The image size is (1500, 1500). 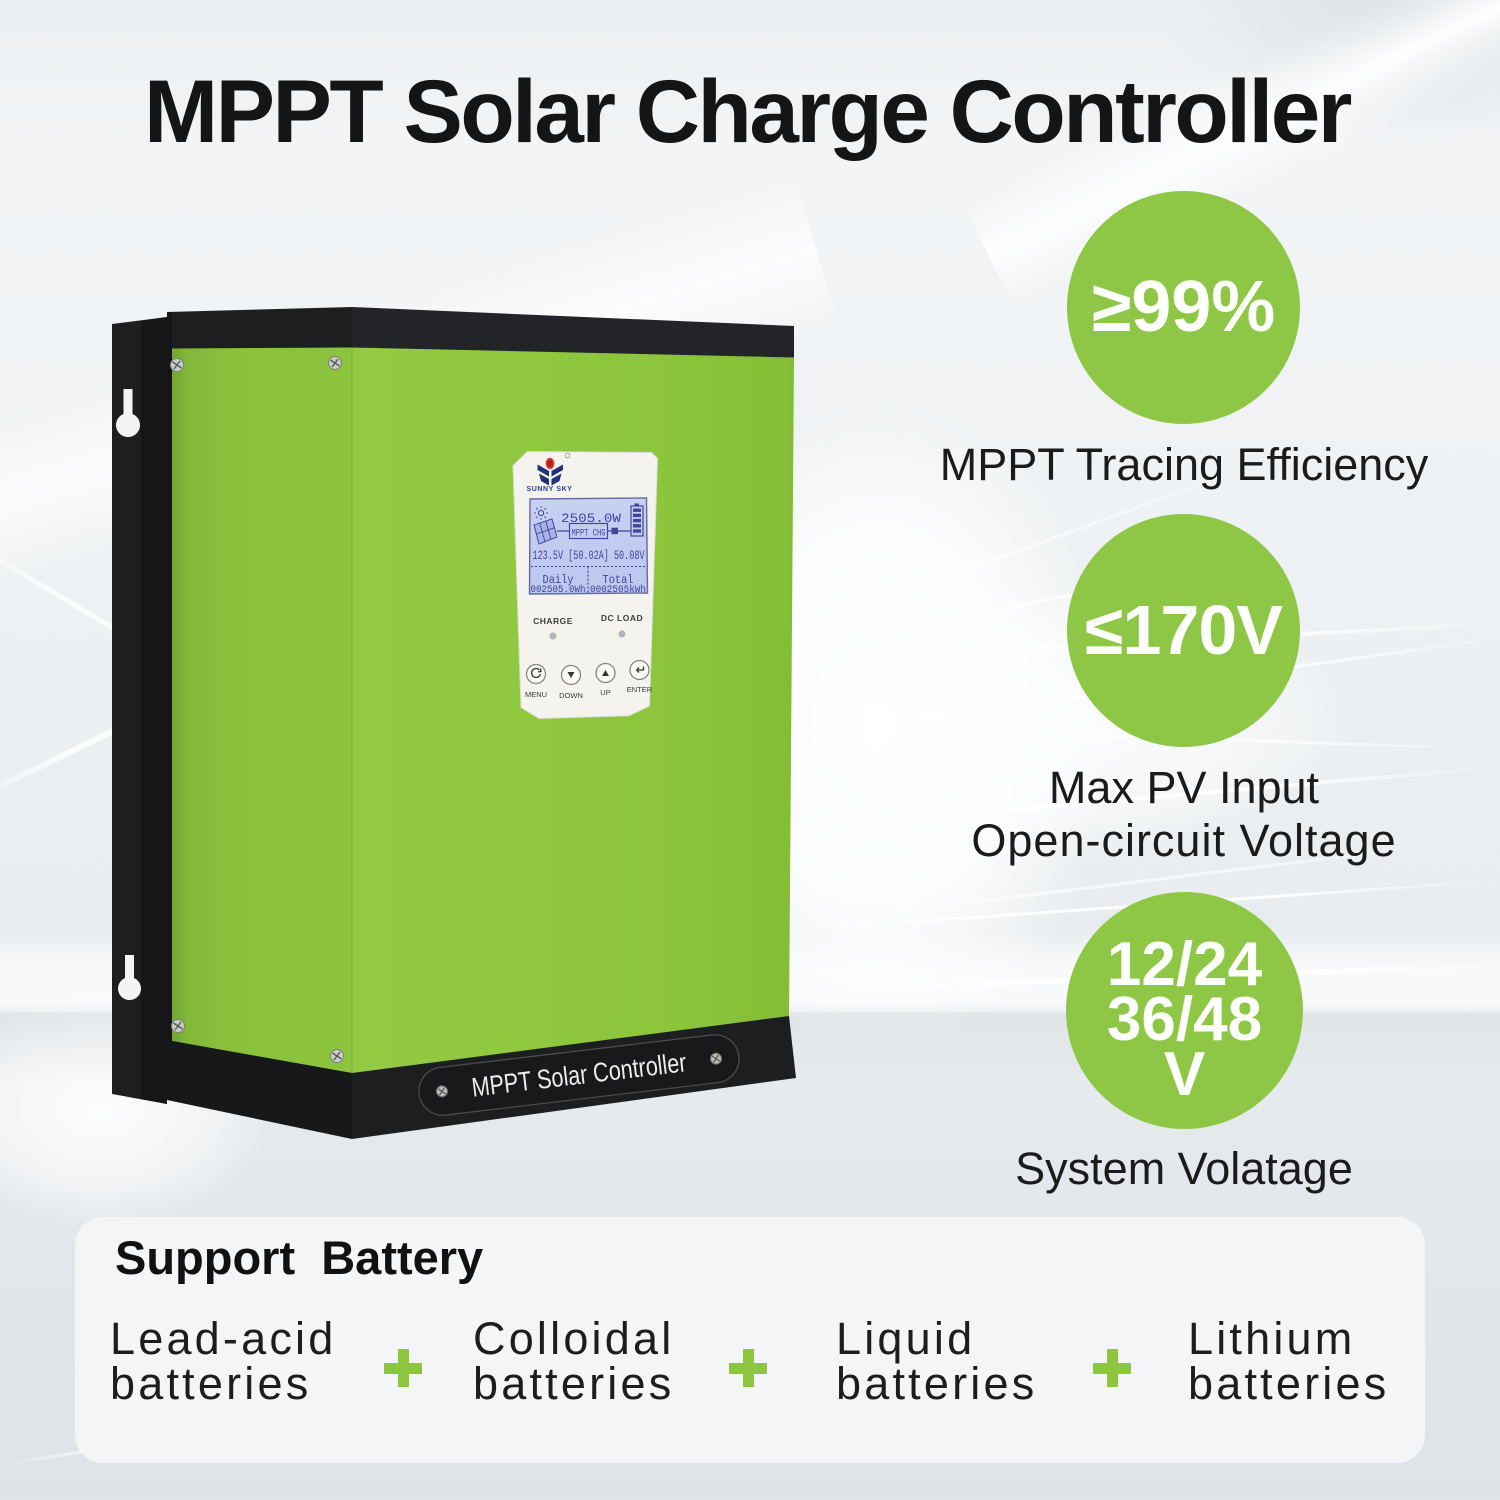 What do you see at coordinates (558, 590) in the screenshot?
I see `svg-text: 002505.0Wh` at bounding box center [558, 590].